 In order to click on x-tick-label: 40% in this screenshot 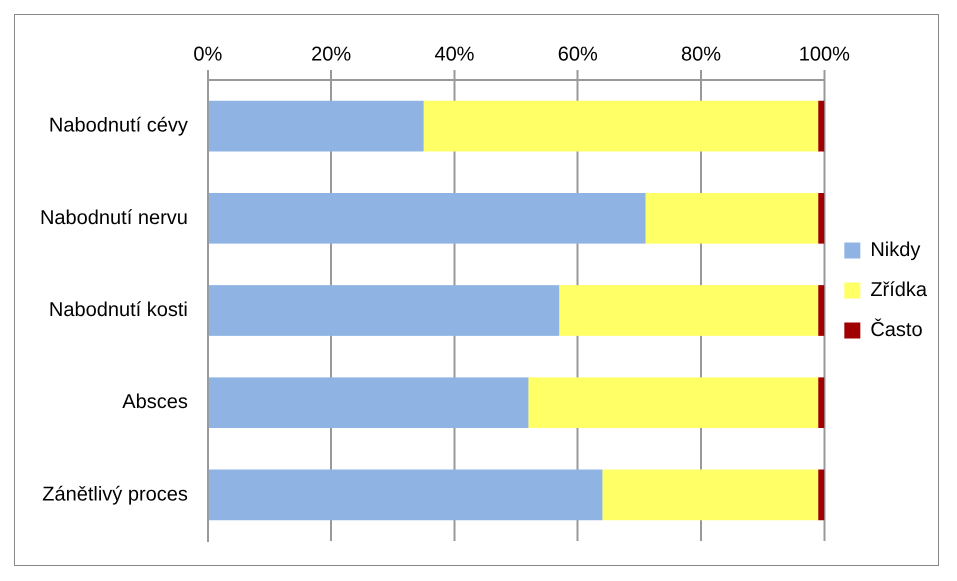, I will do `click(454, 55)`.